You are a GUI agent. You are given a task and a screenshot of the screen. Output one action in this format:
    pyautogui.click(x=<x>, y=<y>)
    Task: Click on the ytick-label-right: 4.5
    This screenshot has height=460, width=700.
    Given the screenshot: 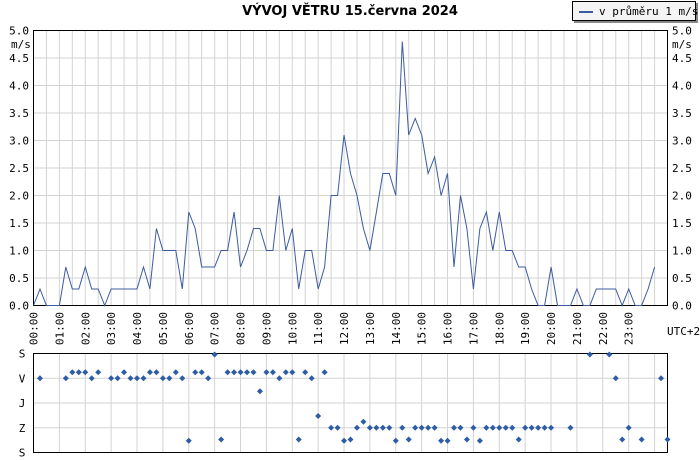 What is the action you would take?
    pyautogui.click(x=682, y=58)
    